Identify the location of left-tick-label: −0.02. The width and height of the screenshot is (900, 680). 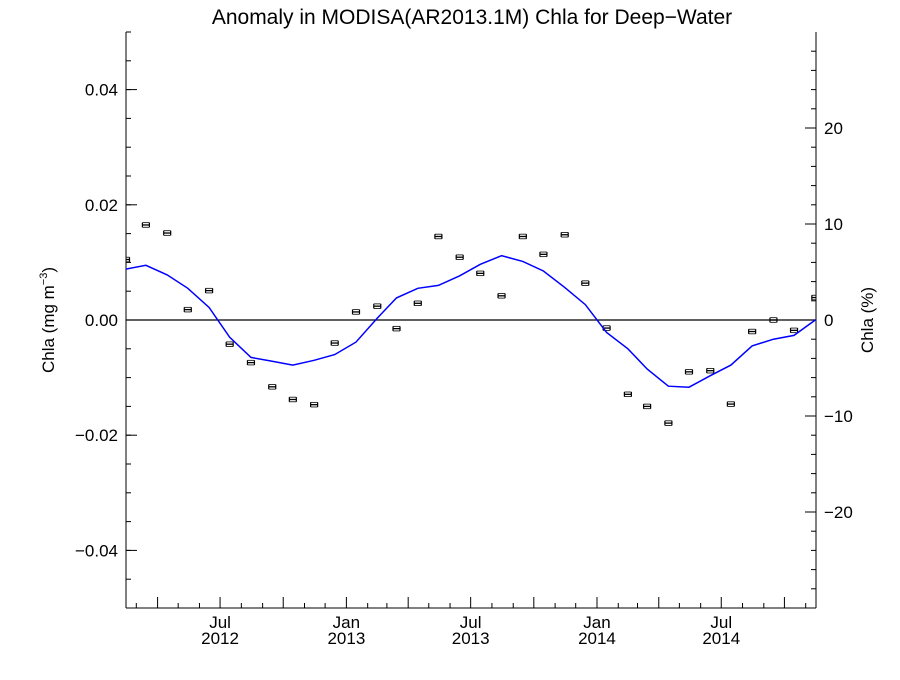
(96, 435).